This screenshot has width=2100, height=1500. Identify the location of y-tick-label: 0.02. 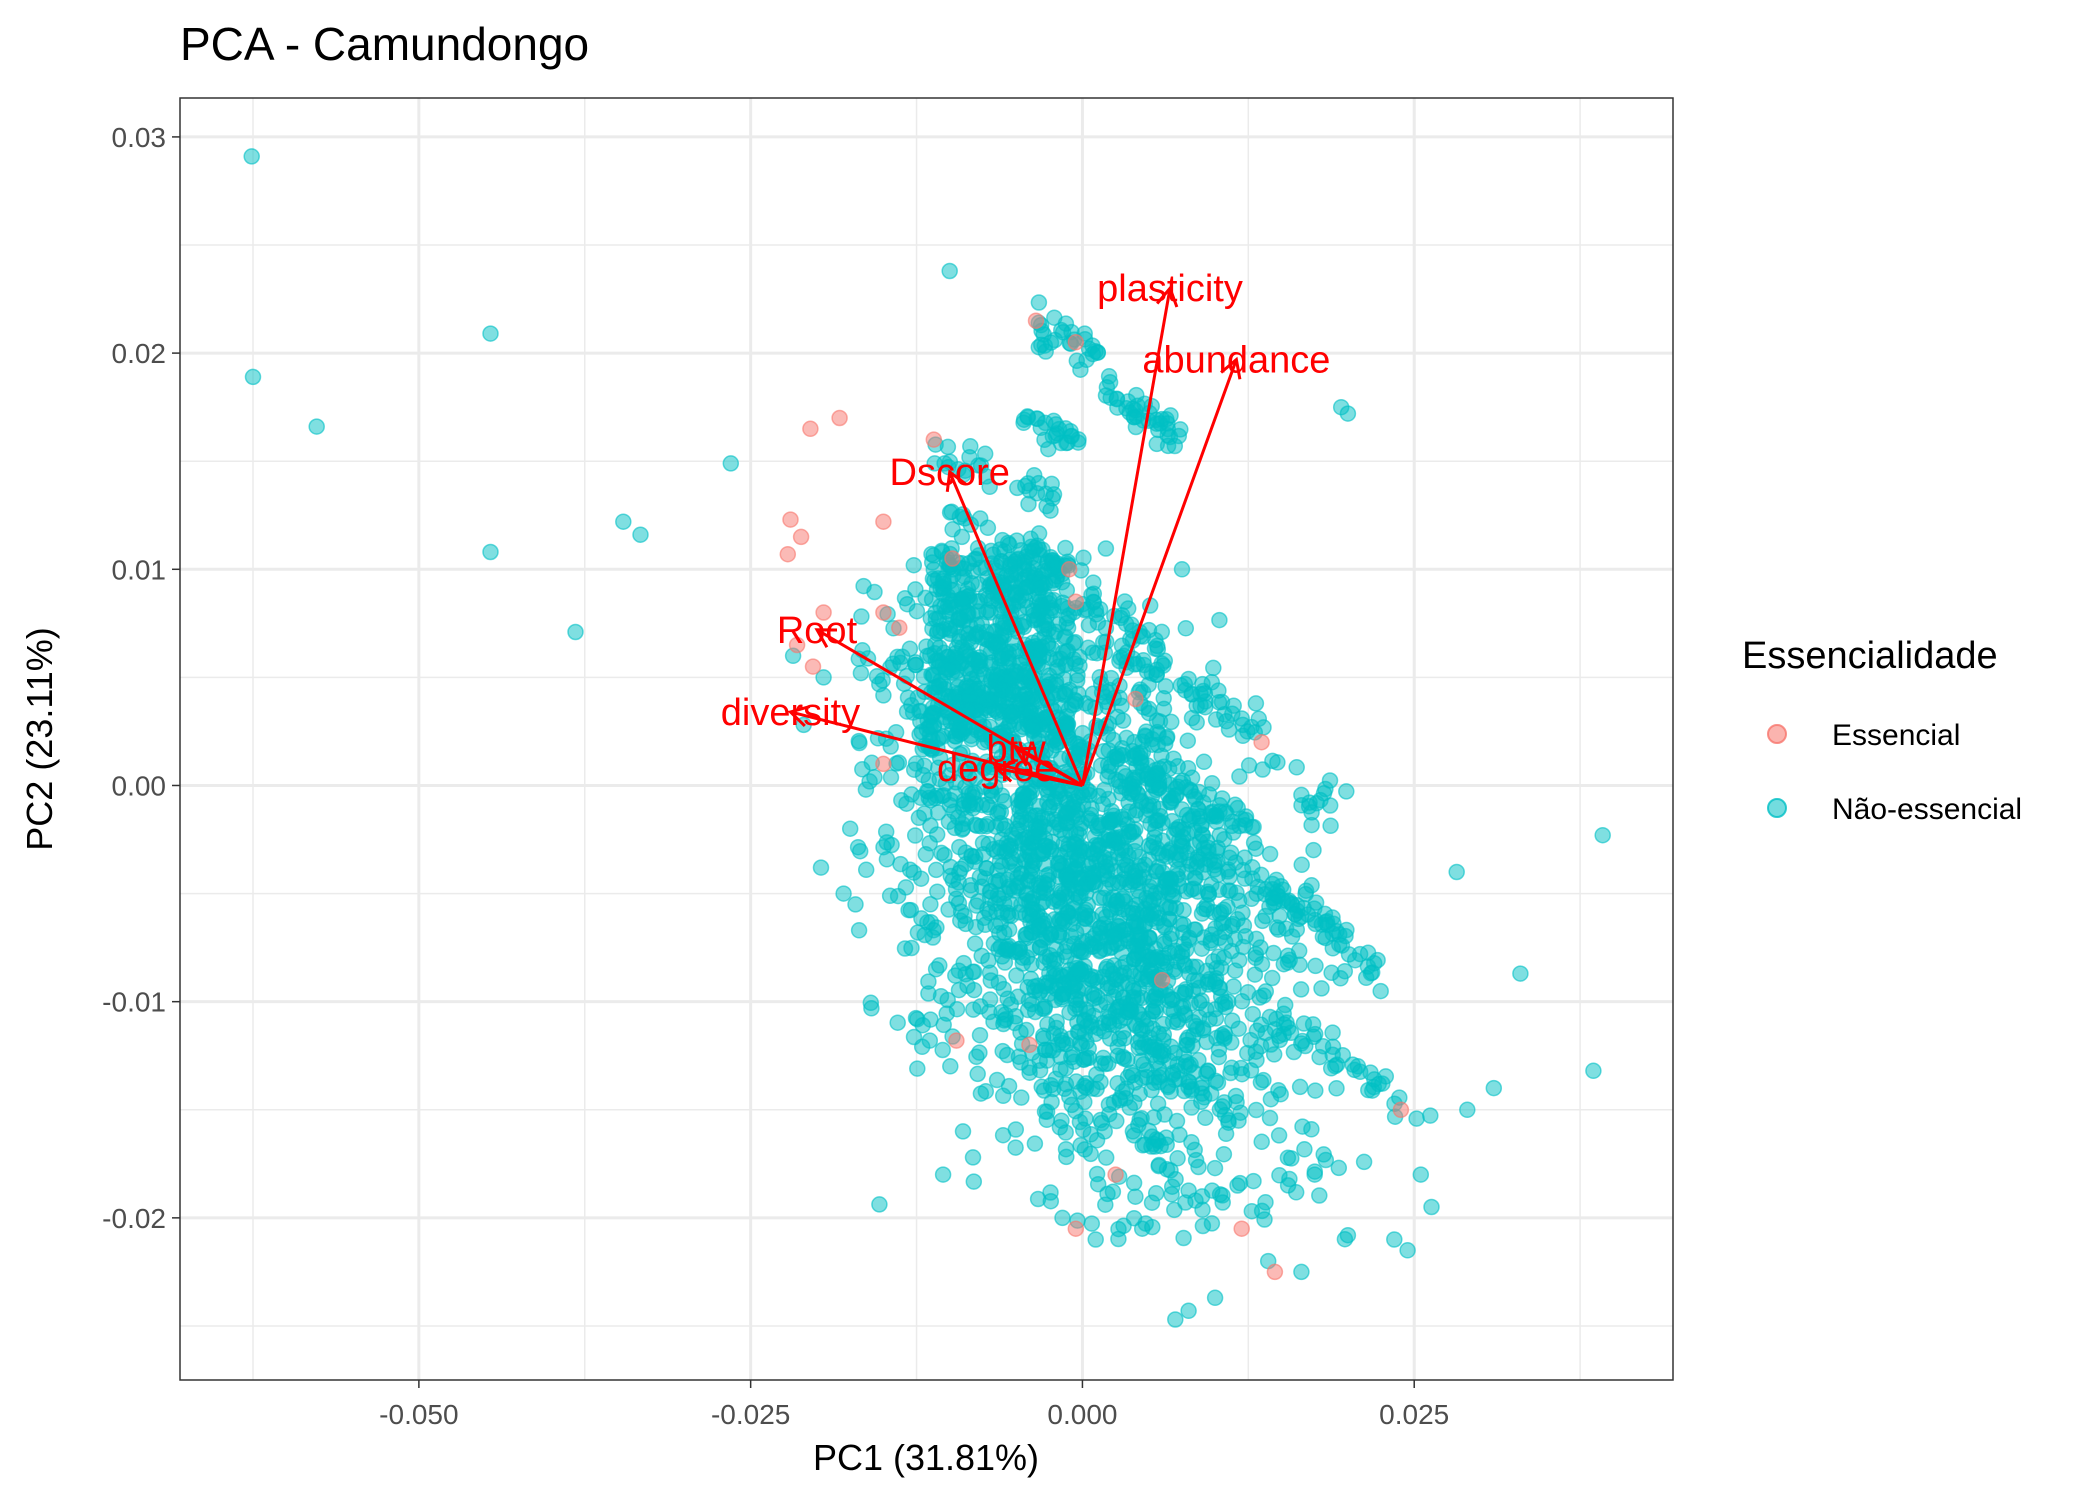
(139, 353).